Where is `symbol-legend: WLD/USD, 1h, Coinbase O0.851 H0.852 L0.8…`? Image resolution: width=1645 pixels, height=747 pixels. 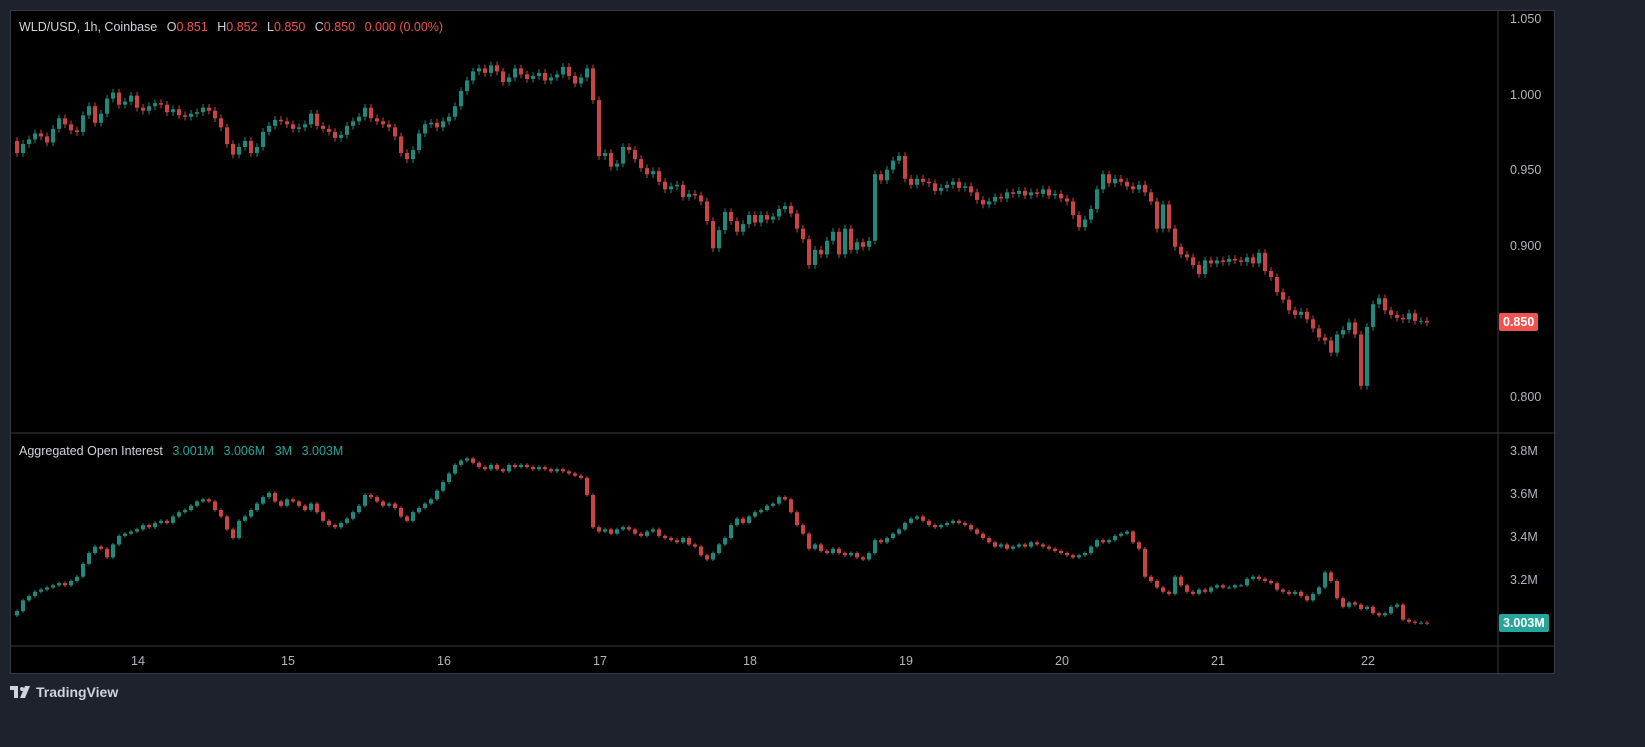 symbol-legend: WLD/USD, 1h, Coinbase O0.851 H0.852 L0.8… is located at coordinates (234, 27).